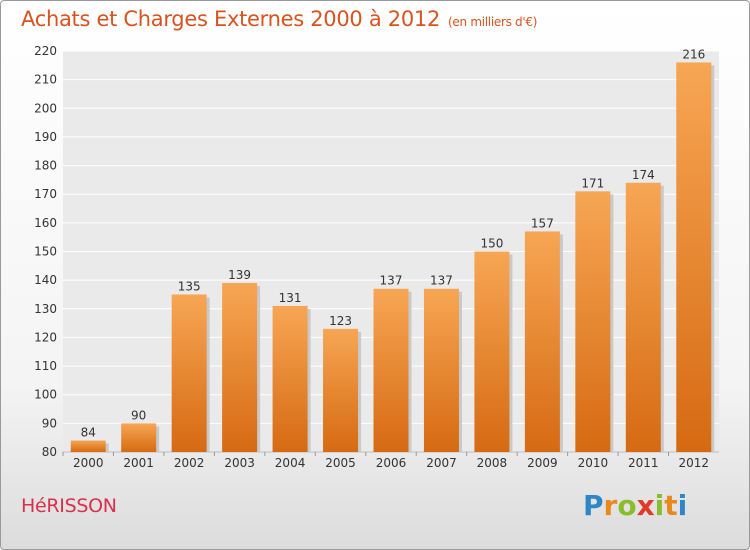 The width and height of the screenshot is (750, 550). Describe the element at coordinates (290, 463) in the screenshot. I see `x-tick-label: 2004` at that location.